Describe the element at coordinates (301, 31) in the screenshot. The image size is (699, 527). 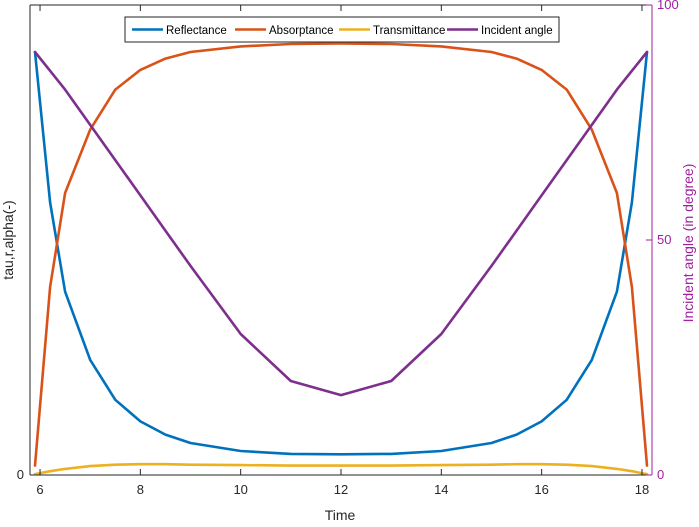
I see `legend-label: Absorptance` at that location.